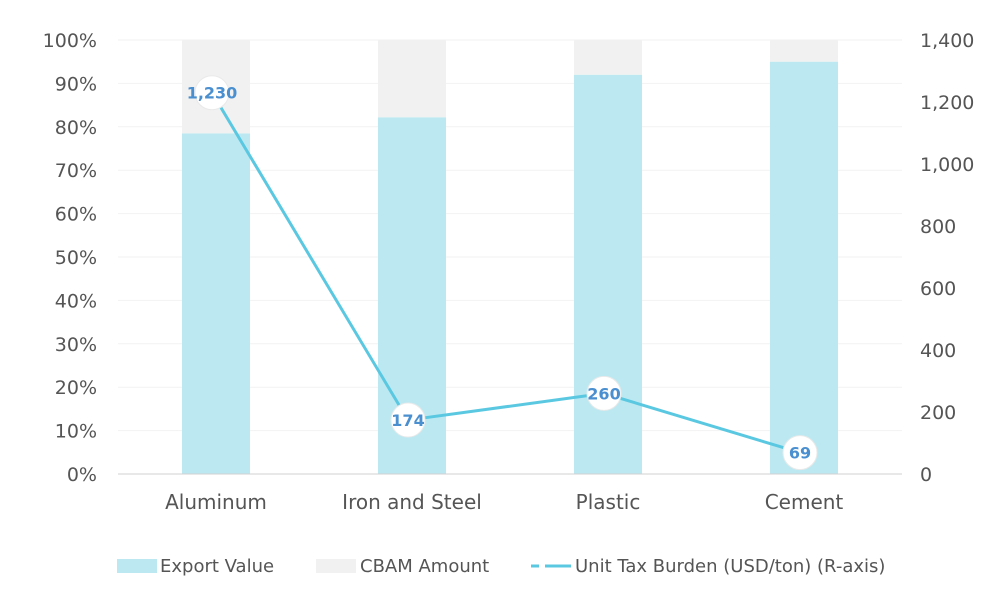 The height and width of the screenshot is (595, 1000). Describe the element at coordinates (926, 475) in the screenshot. I see `right-axis-tick-label: 0` at that location.